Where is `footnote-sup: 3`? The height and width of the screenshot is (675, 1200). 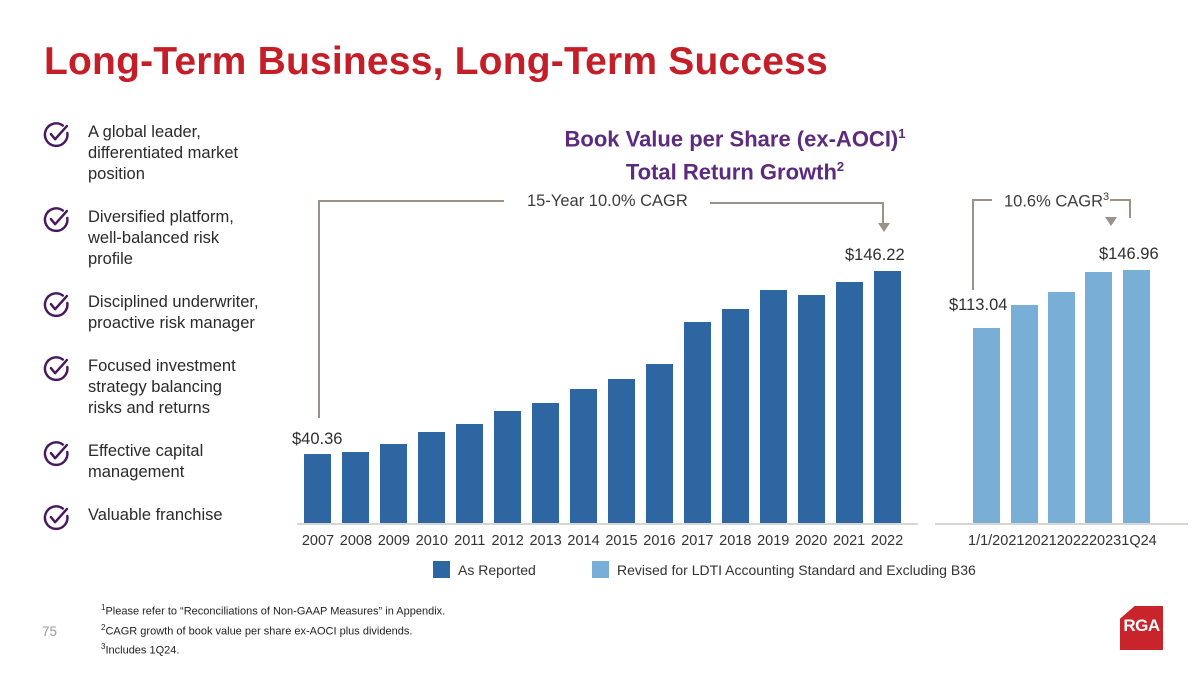 footnote-sup: 3 is located at coordinates (103, 647).